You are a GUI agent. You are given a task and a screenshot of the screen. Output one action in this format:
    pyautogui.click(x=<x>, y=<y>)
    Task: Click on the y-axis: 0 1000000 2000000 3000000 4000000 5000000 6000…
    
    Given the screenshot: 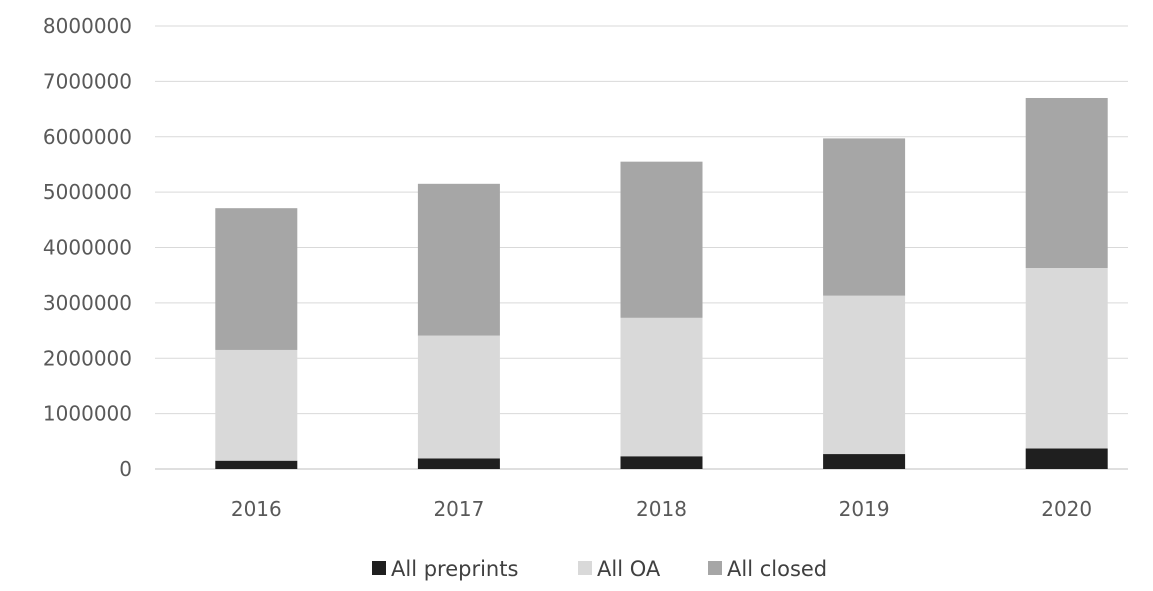 What is the action you would take?
    pyautogui.click(x=87, y=247)
    